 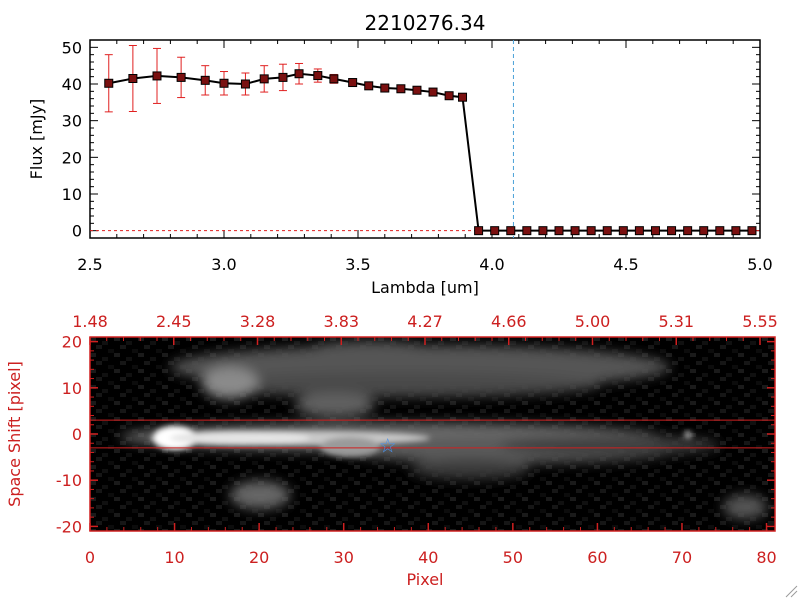 I want to click on heatmap-x-tick-label: 70, so click(x=682, y=557).